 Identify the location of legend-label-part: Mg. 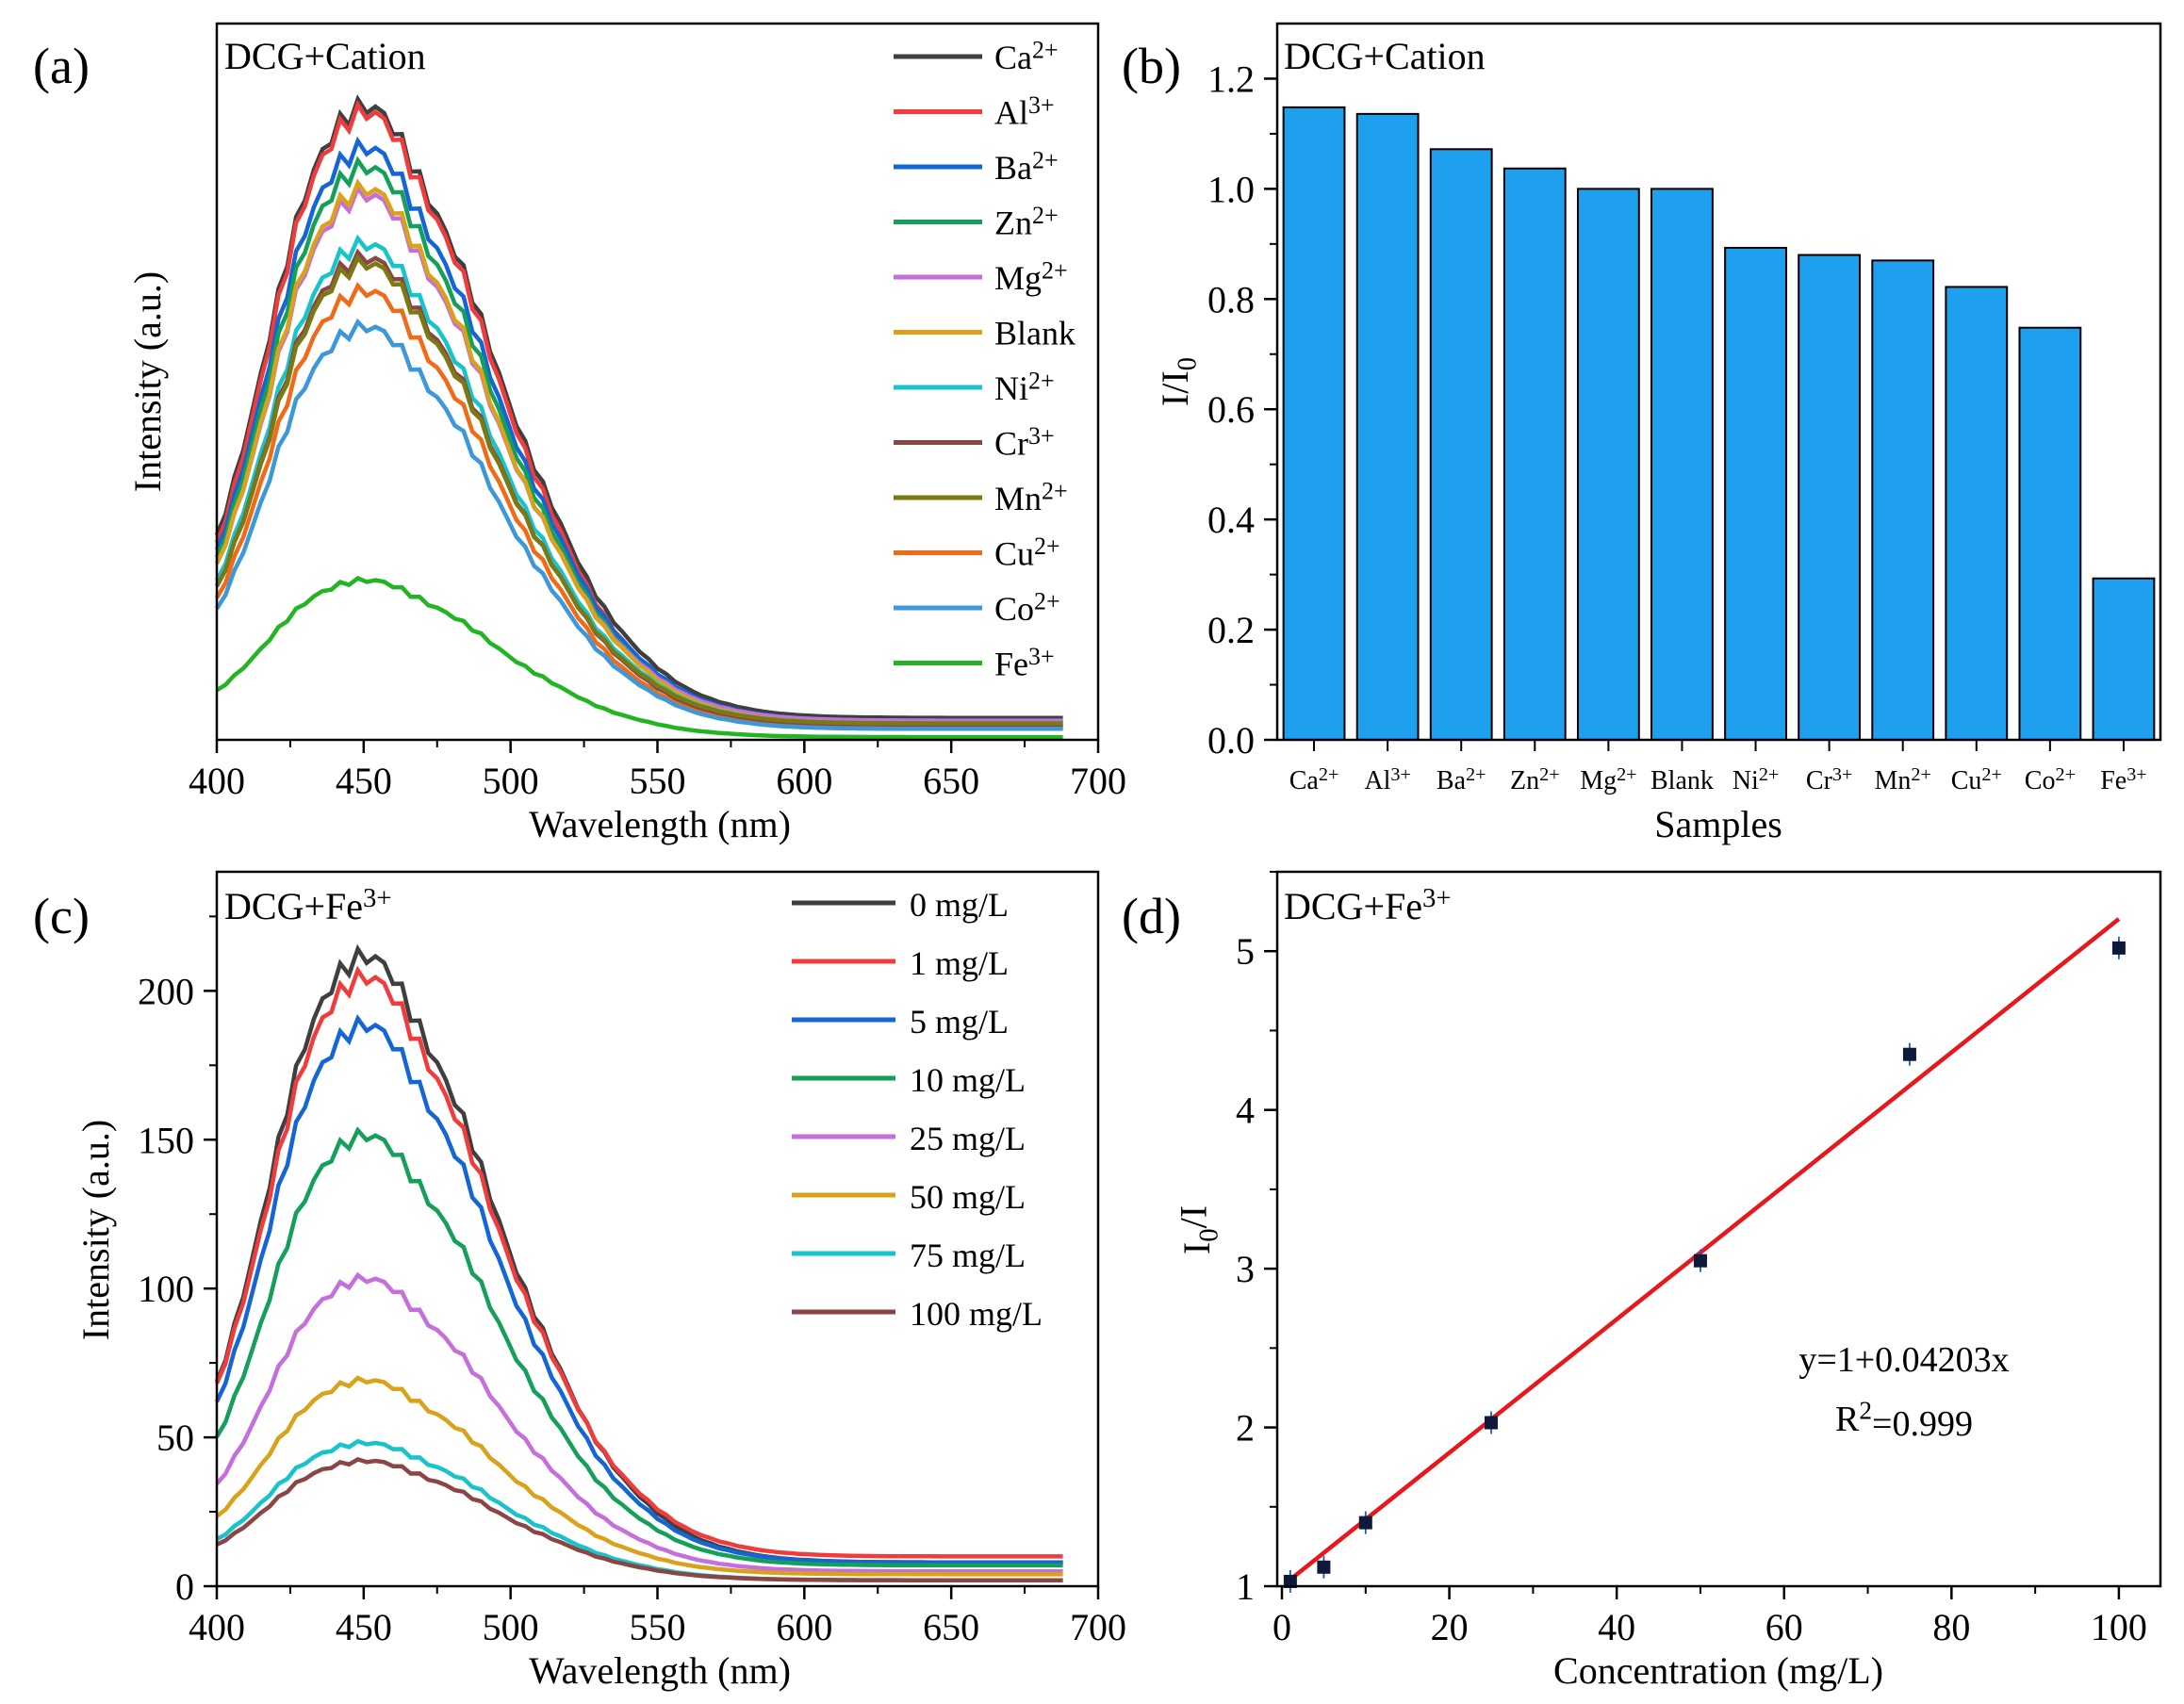
(1018, 278).